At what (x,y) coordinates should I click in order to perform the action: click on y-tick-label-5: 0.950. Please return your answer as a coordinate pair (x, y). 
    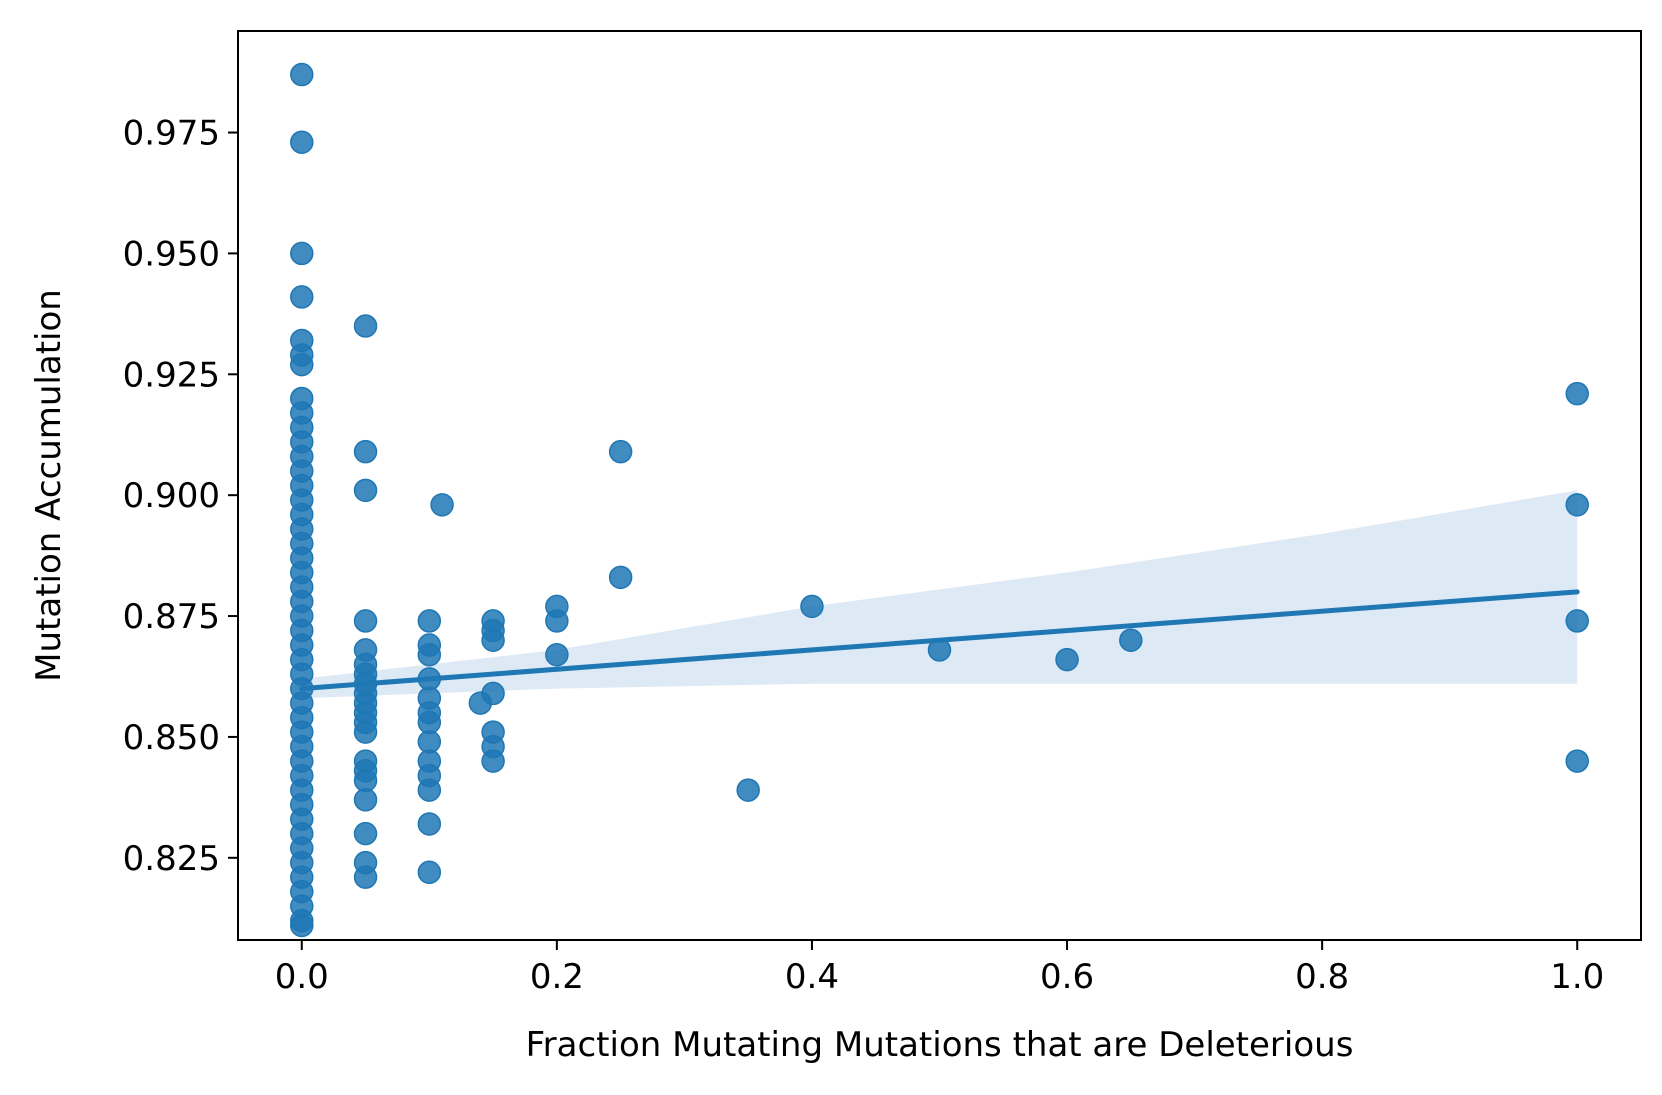
    Looking at the image, I should click on (171, 254).